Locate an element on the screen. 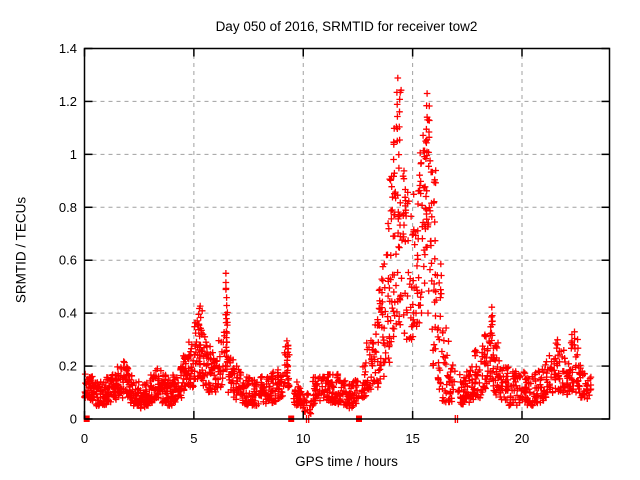  y-tick-label: 0.8 is located at coordinates (68, 207).